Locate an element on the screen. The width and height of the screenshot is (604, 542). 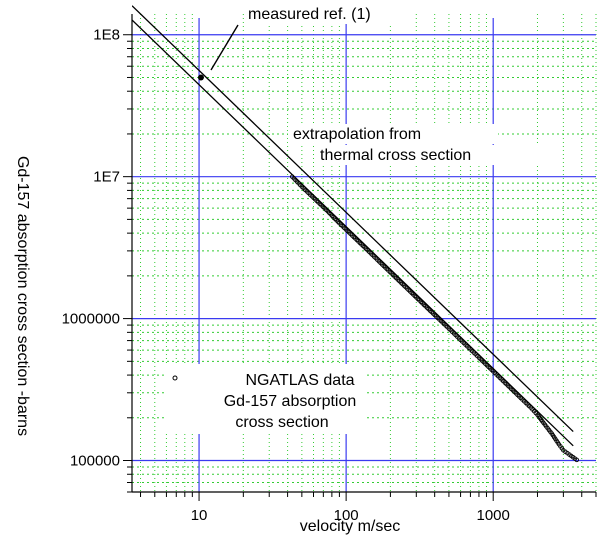
legend-line-2: Gd-157 absorption is located at coordinates (290, 401).